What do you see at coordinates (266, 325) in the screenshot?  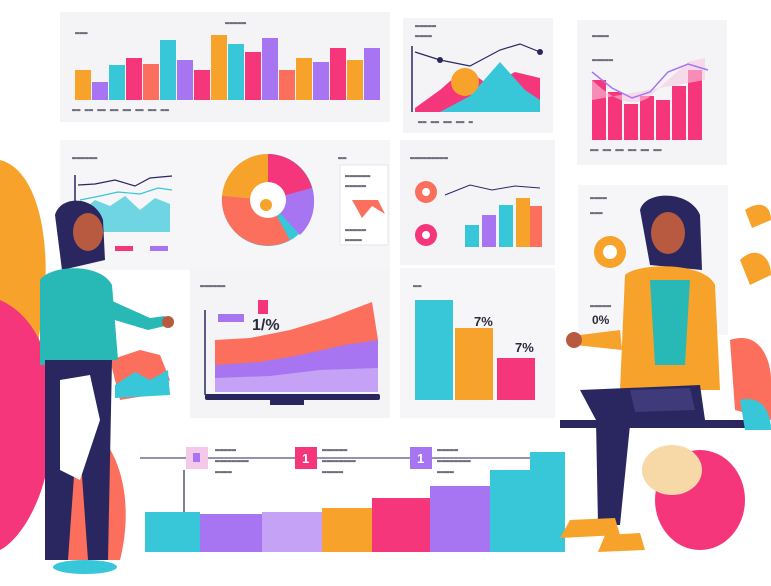 I see `laptop-percent-label: 1/%` at bounding box center [266, 325].